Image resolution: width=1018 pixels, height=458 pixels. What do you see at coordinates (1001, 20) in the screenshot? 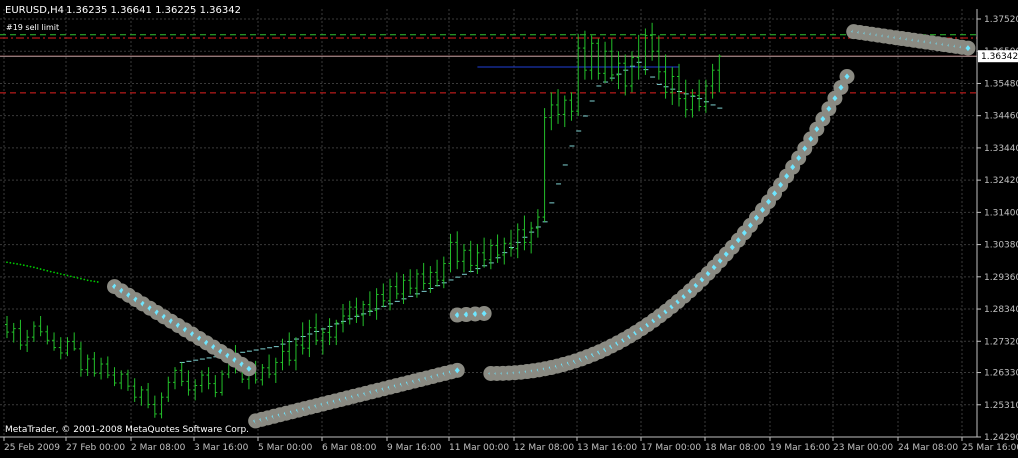
I see `y-tick-label: 1.37520` at bounding box center [1001, 20].